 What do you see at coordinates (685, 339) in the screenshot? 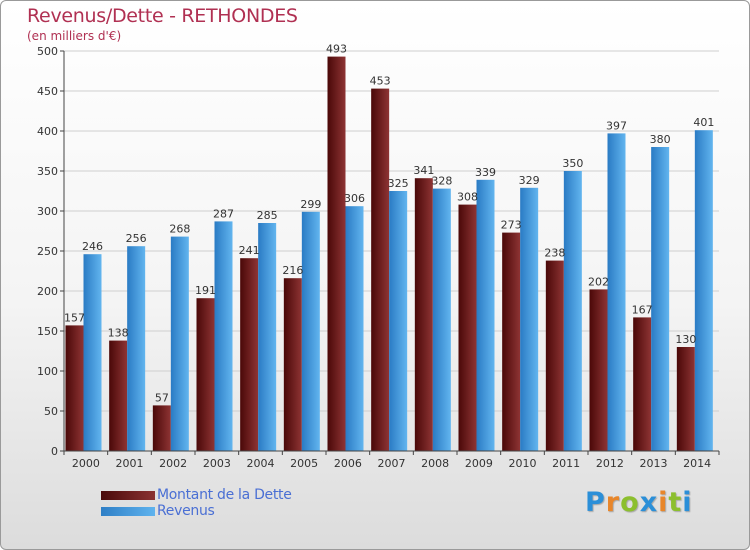
I see `data-label-dette: 130` at bounding box center [685, 339].